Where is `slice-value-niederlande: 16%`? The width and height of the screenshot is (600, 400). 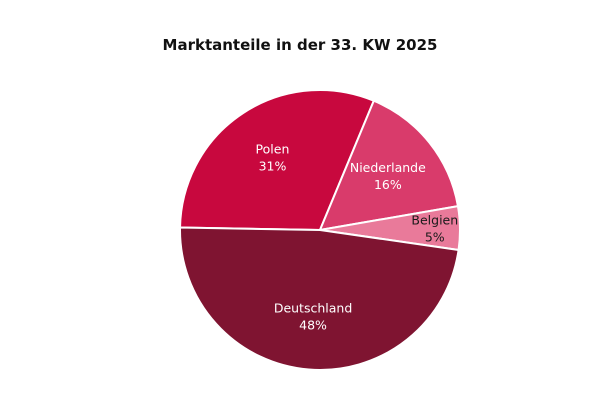
slice-value-niederlande: 16% is located at coordinates (388, 184).